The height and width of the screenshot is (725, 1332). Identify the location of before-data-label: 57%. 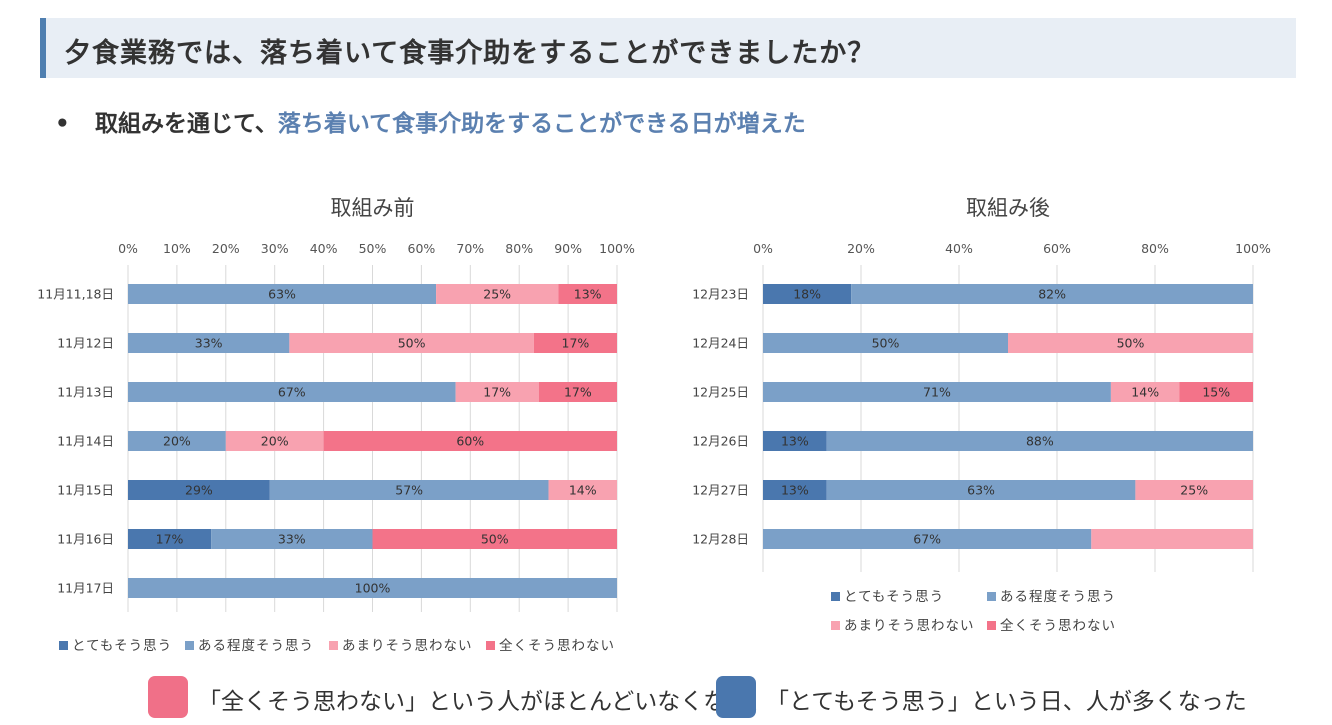
(409, 490).